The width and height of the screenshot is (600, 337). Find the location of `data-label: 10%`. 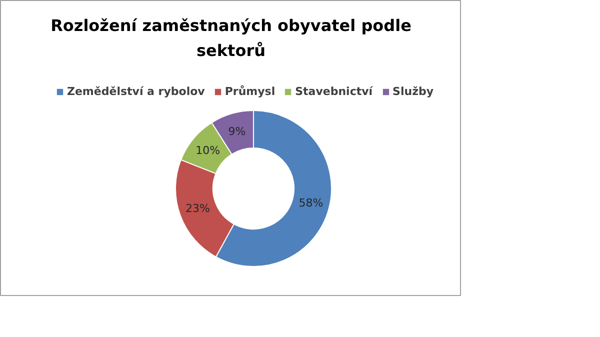

data-label: 10% is located at coordinates (208, 151).